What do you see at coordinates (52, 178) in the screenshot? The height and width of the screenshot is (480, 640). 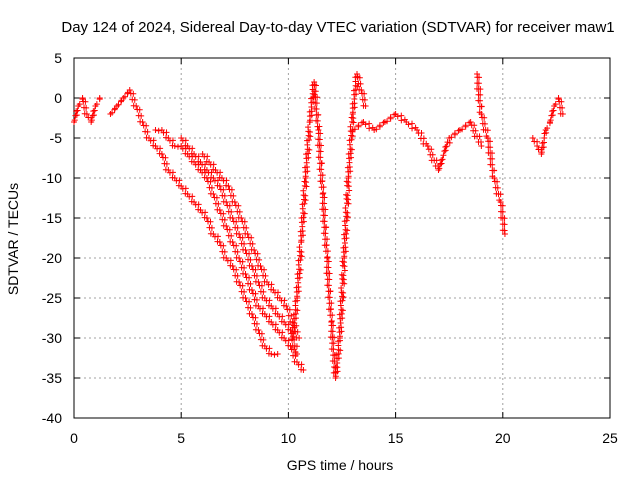 I see `y-tick-label: -10` at bounding box center [52, 178].